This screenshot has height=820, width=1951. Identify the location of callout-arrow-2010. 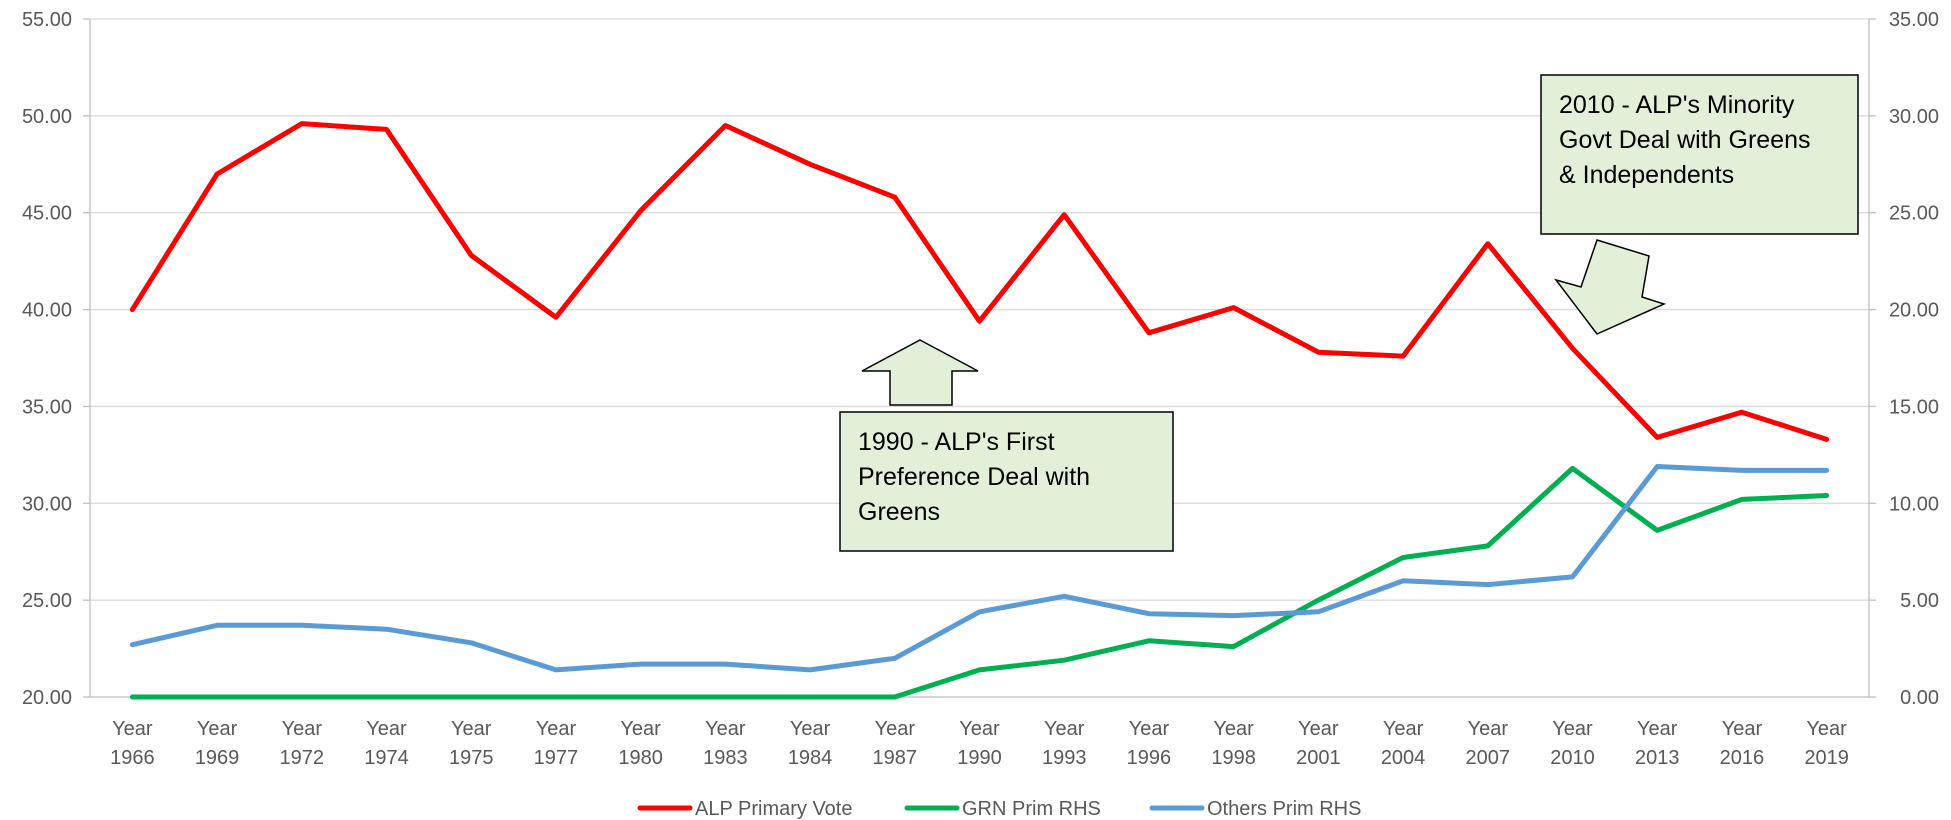
(1610, 287).